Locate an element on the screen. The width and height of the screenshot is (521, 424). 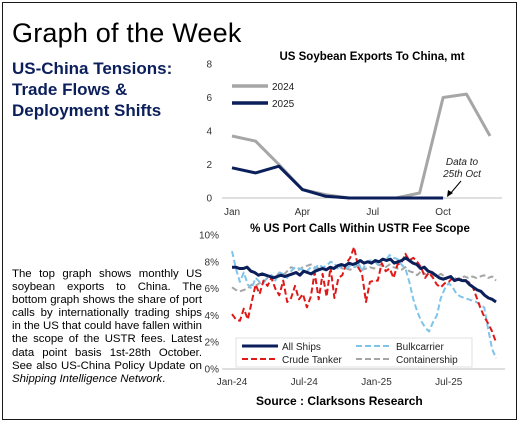
legend-allships-label: All Ships is located at coordinates (301, 347).